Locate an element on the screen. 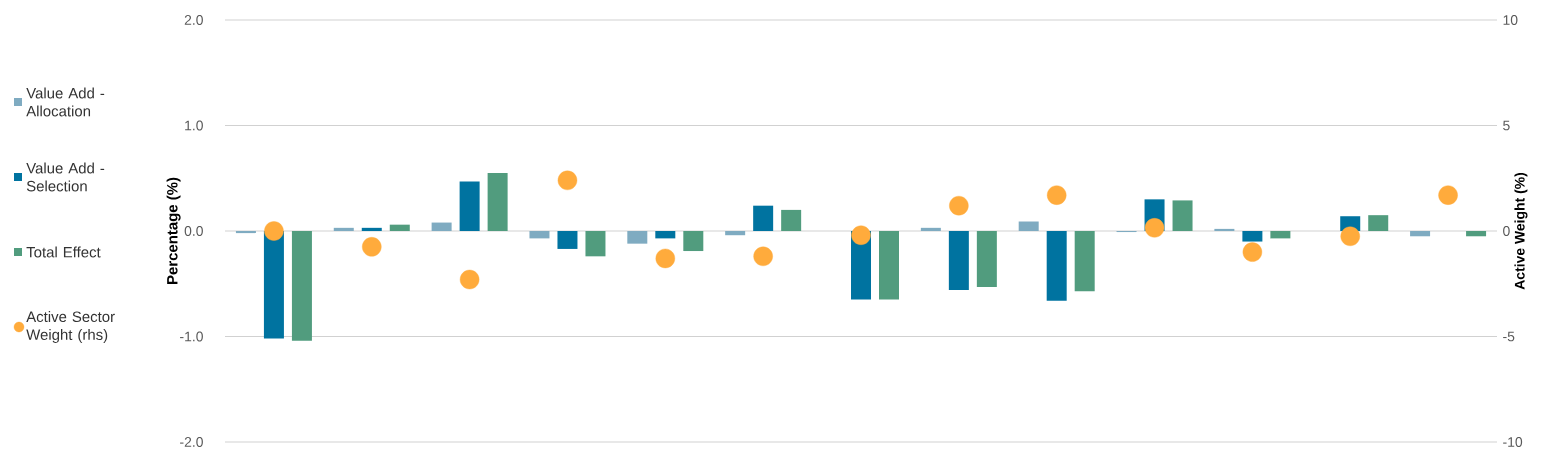 This screenshot has width=1553, height=451. y2-tick-label: 5 is located at coordinates (1506, 125).